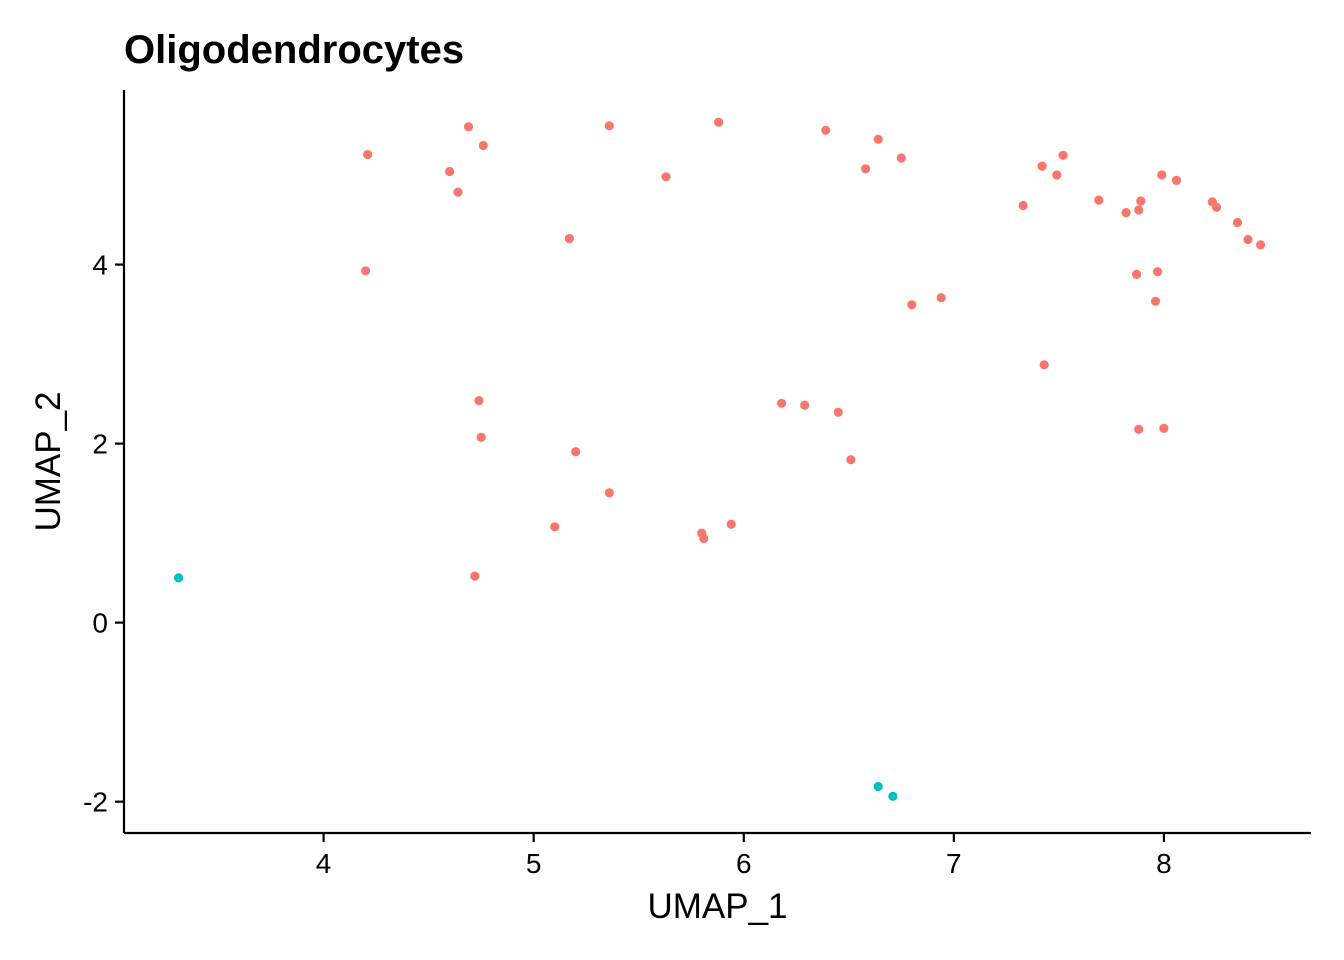 This screenshot has width=1344, height=960. I want to click on x-tick-label: 7, so click(954, 863).